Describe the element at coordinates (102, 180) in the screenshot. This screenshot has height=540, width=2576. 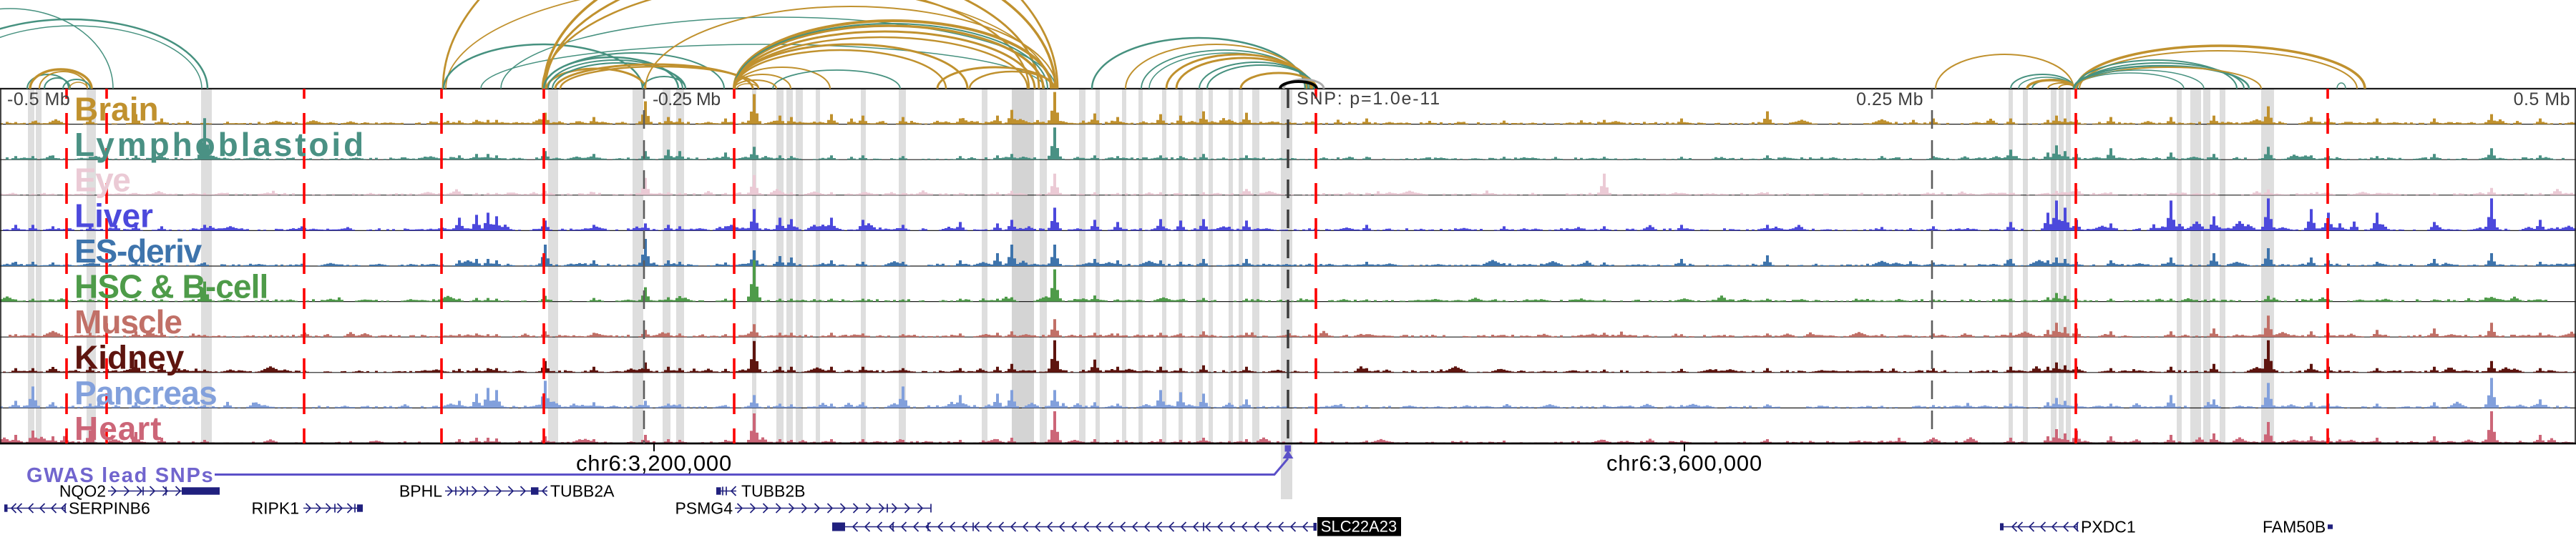
I see `svg-text: Eye` at that location.